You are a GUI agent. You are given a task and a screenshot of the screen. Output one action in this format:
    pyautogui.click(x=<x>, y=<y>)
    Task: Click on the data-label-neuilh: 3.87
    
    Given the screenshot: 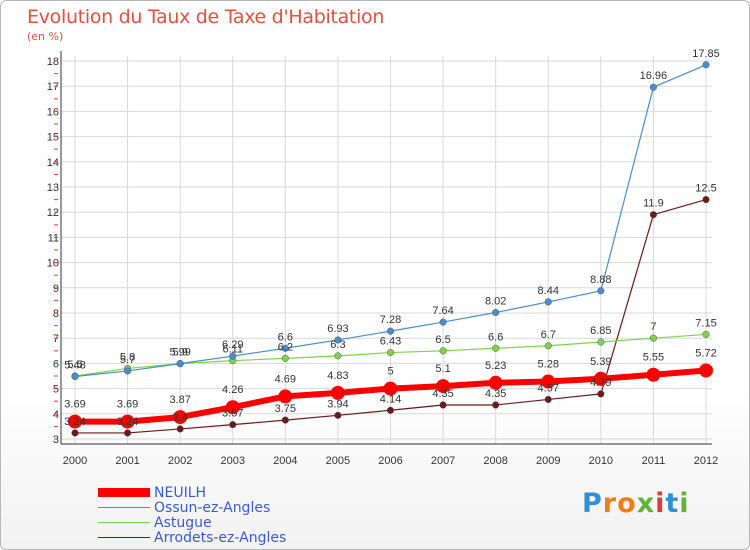 What is the action you would take?
    pyautogui.click(x=179, y=400)
    